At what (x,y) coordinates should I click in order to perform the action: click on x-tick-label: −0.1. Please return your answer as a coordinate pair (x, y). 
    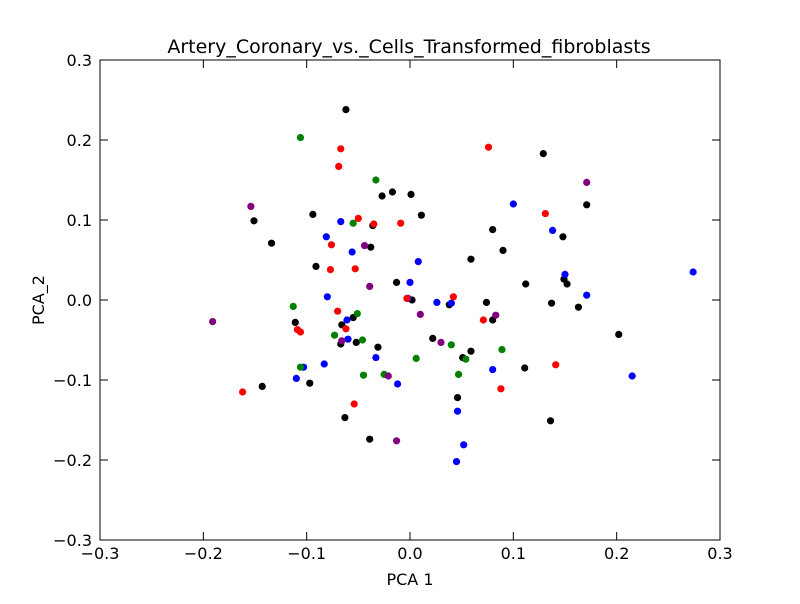
    Looking at the image, I should click on (306, 553).